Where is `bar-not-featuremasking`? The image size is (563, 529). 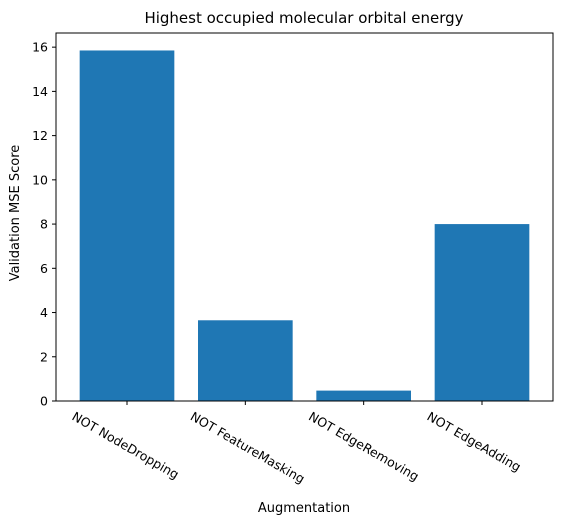
bar-not-featuremasking is located at coordinates (245, 360).